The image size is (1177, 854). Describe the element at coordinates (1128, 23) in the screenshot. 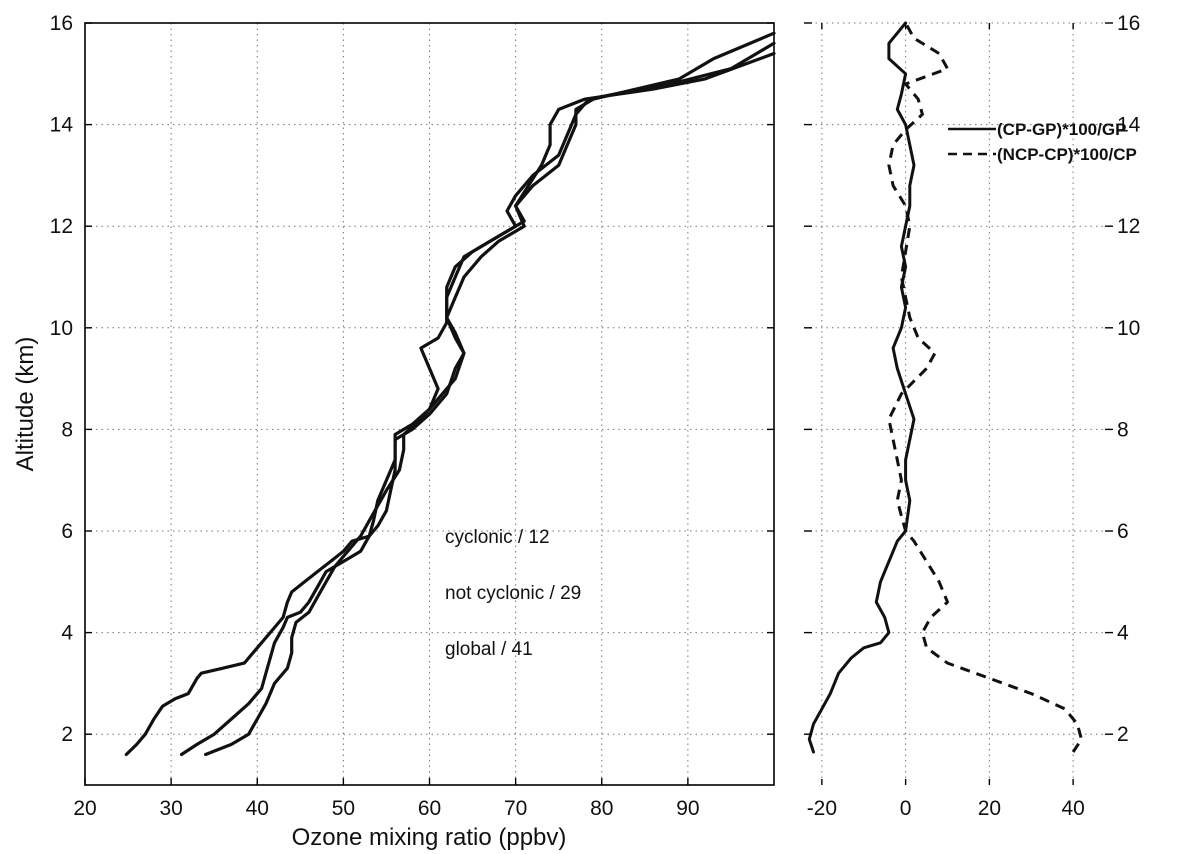

I see `right-y-tick-label: 16` at that location.